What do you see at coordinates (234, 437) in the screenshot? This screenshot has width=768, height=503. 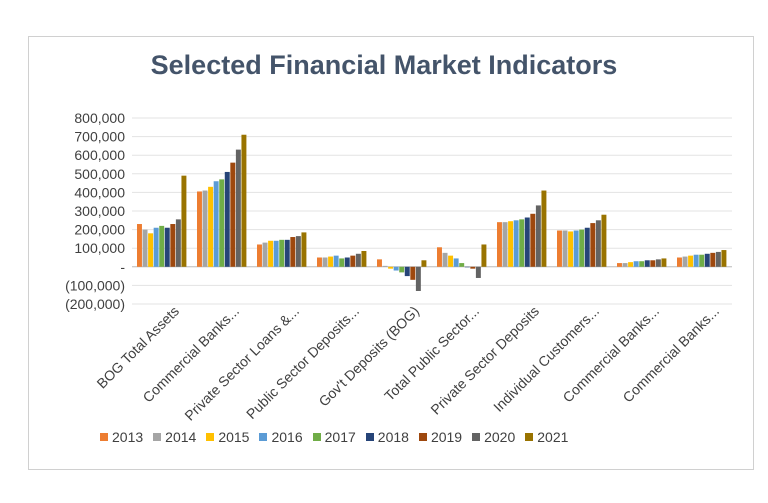 I see `legend-label: 2015` at bounding box center [234, 437].